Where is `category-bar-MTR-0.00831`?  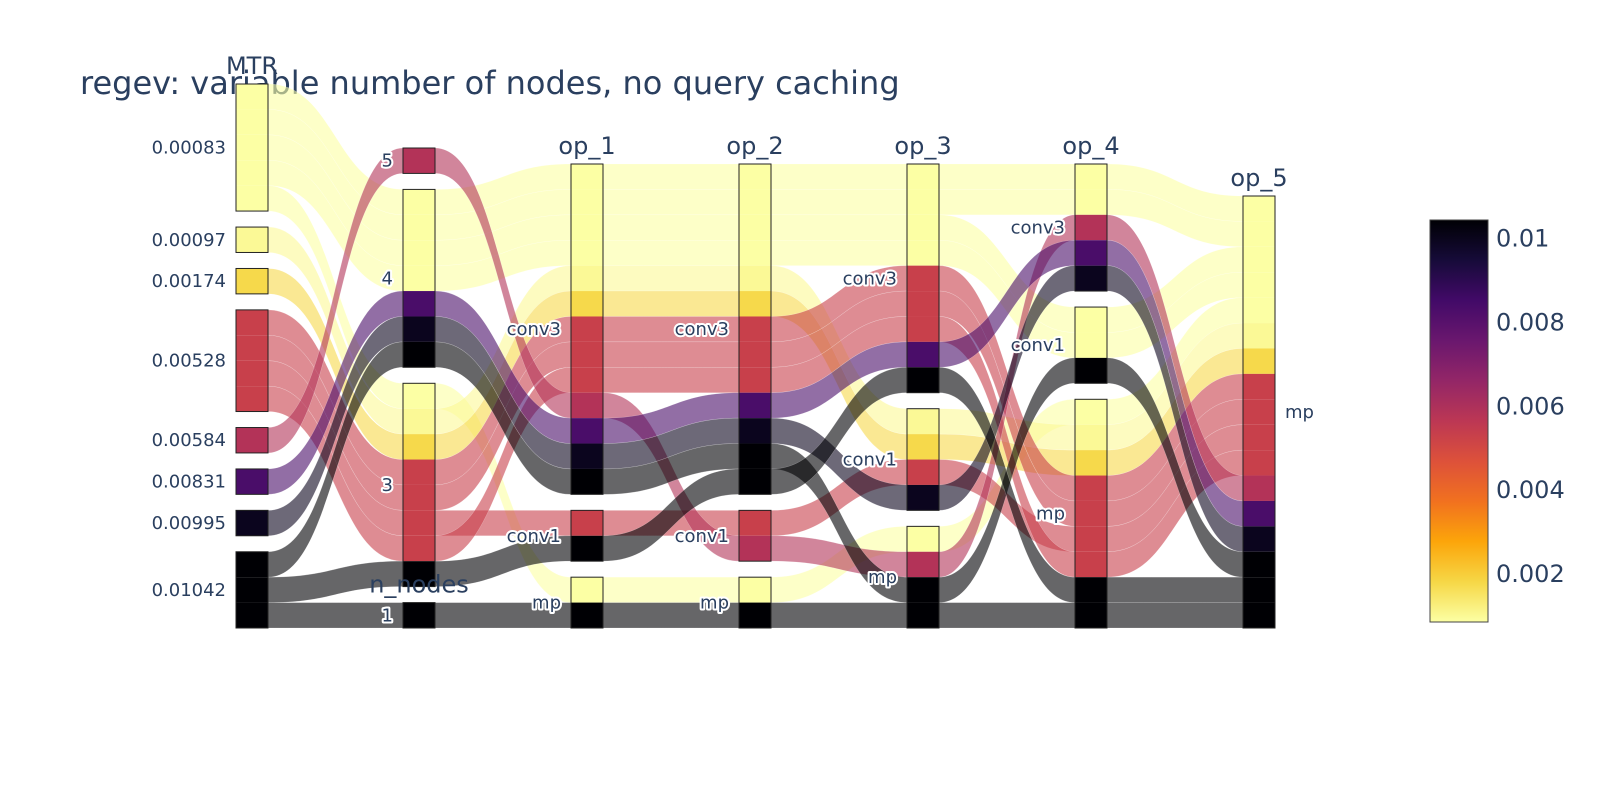
category-bar-MTR-0.00831 is located at coordinates (252, 481).